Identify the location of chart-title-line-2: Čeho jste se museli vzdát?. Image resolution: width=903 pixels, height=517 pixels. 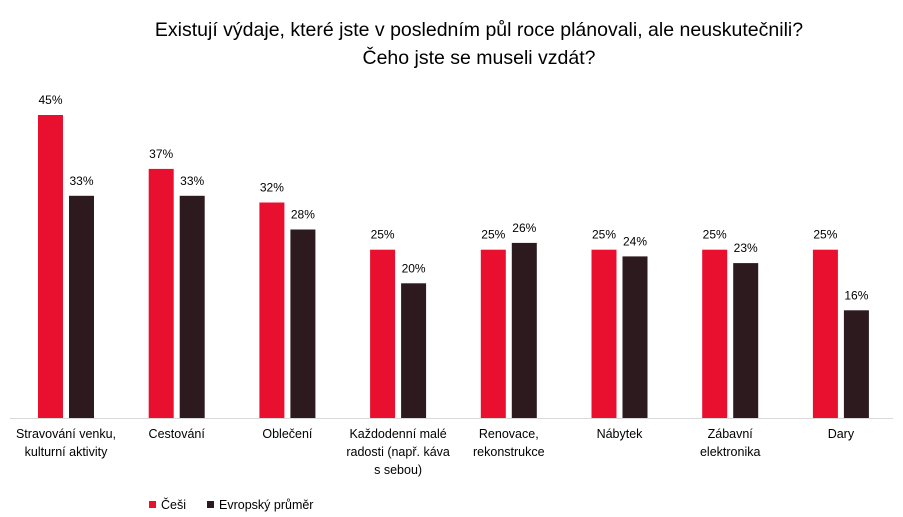
(478, 57).